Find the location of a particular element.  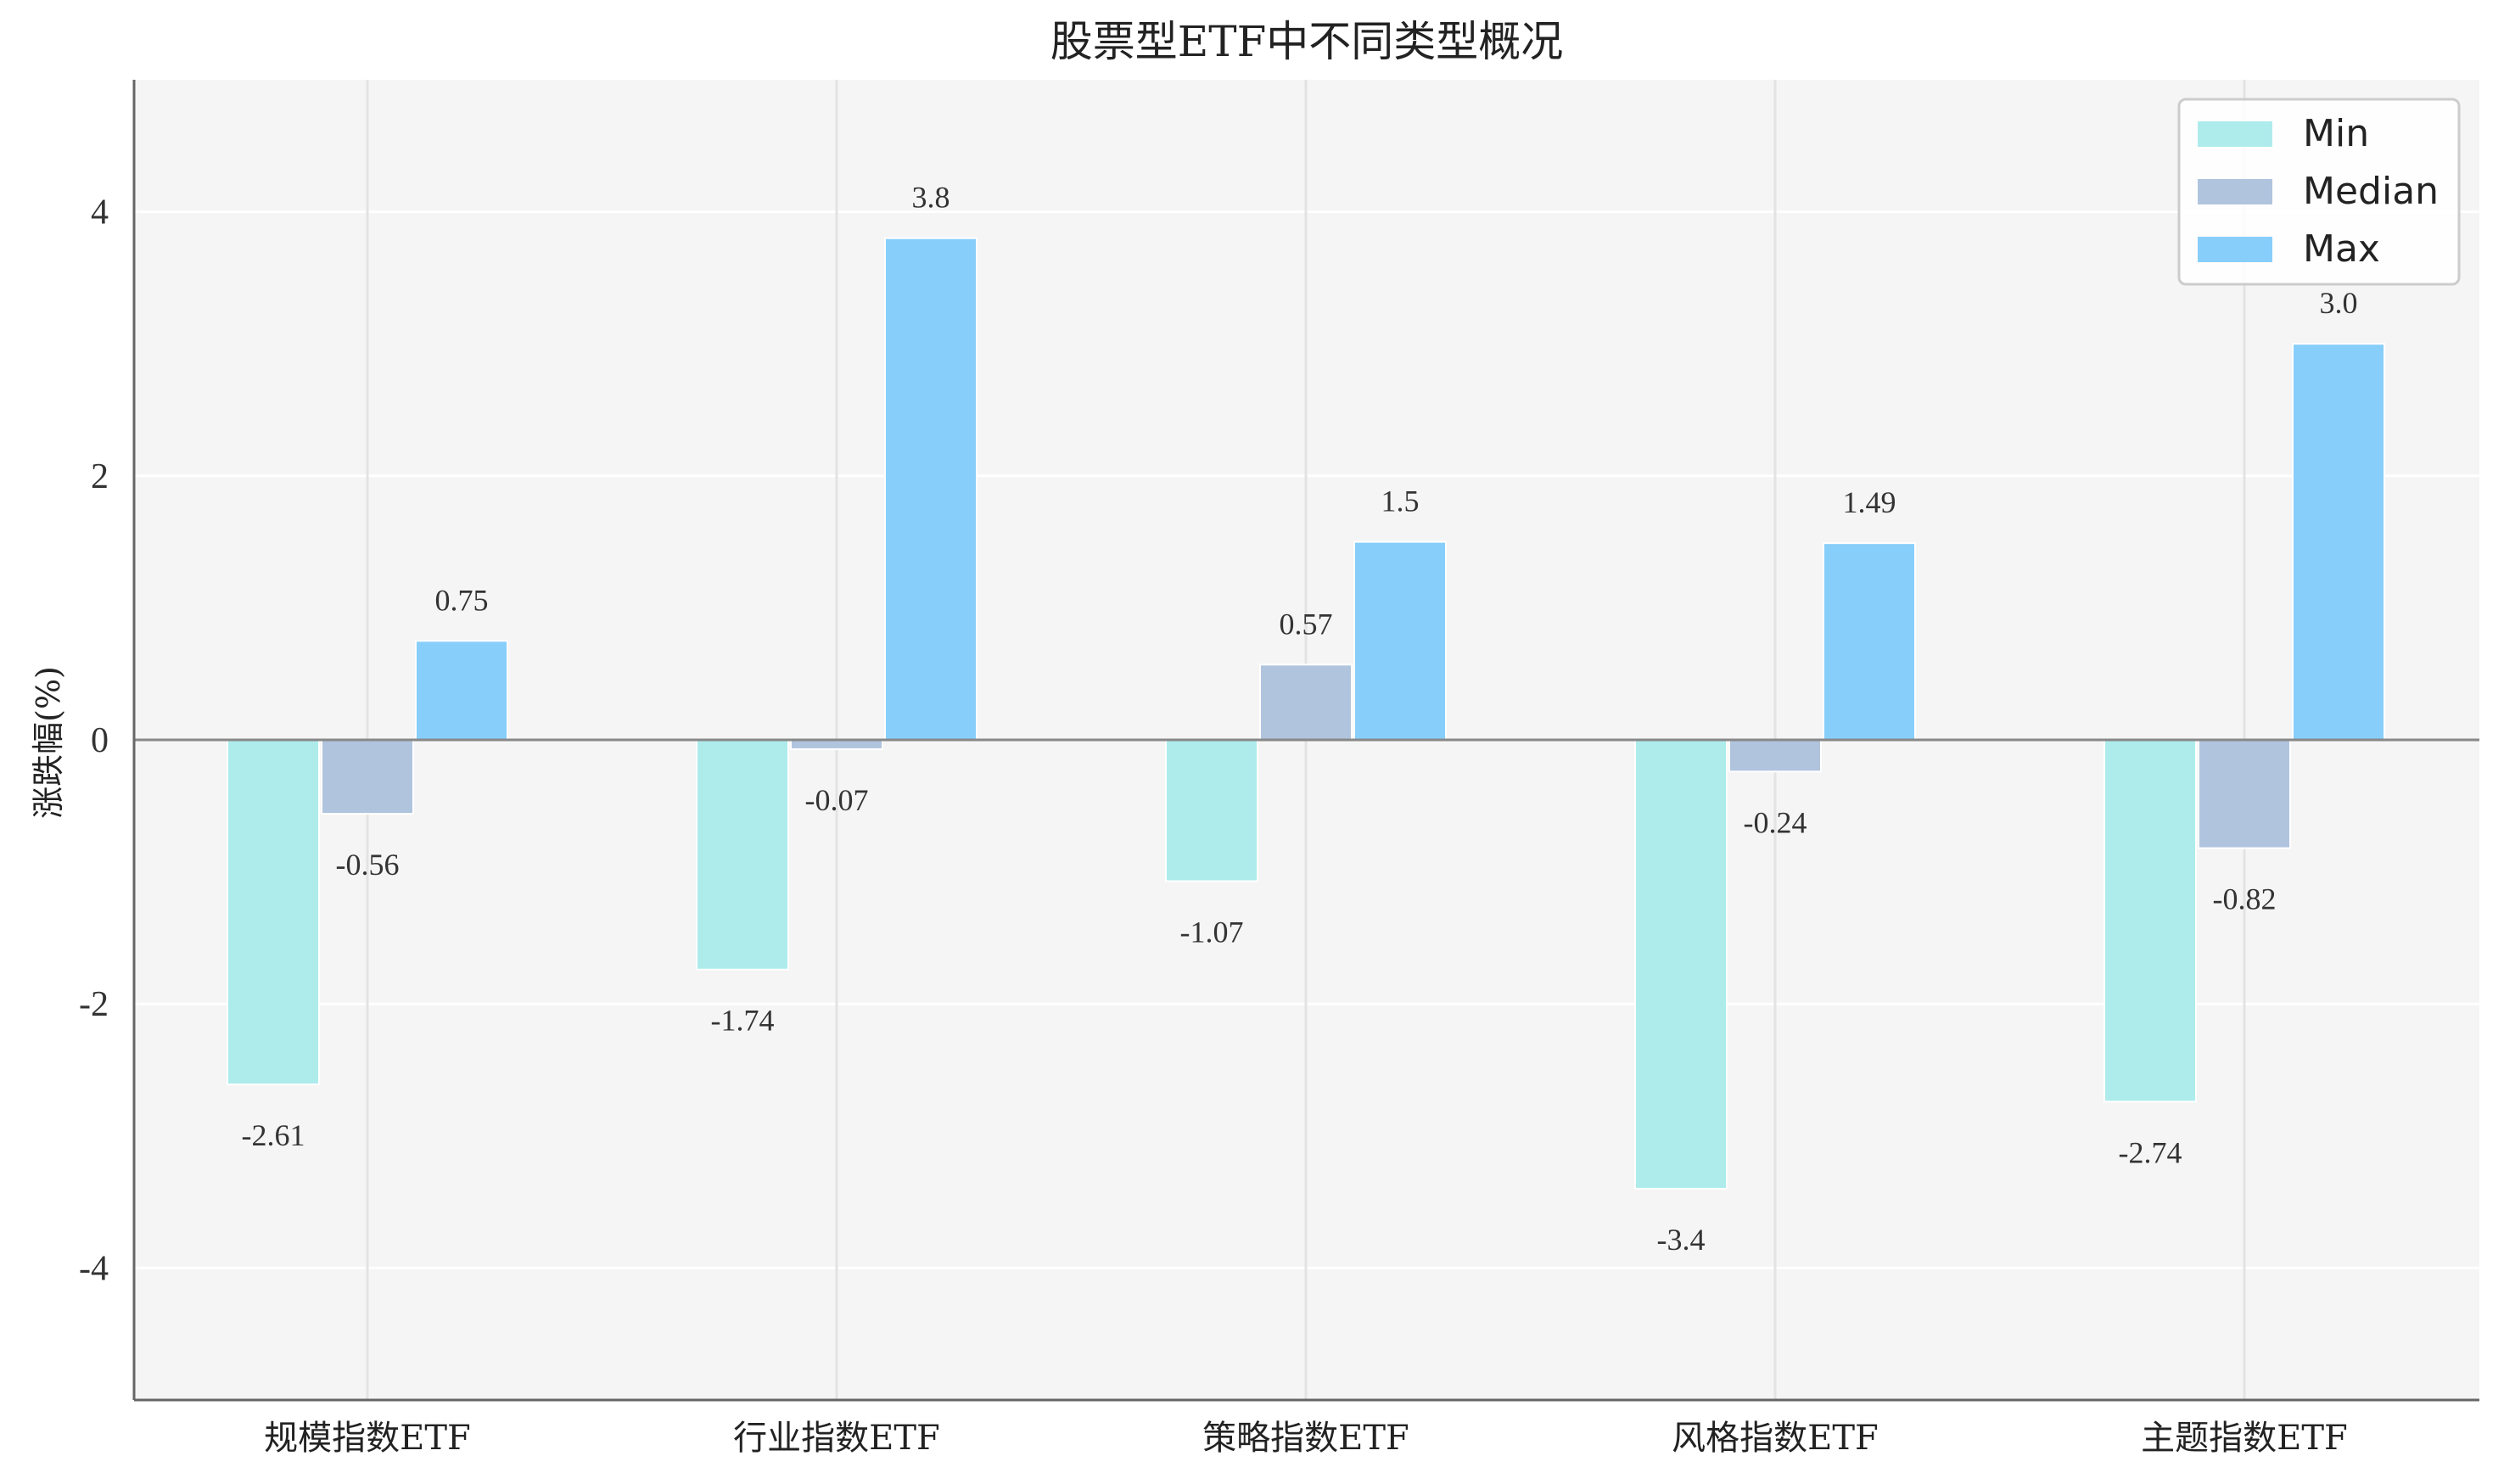

legend: Min Median Max is located at coordinates (2319, 192).